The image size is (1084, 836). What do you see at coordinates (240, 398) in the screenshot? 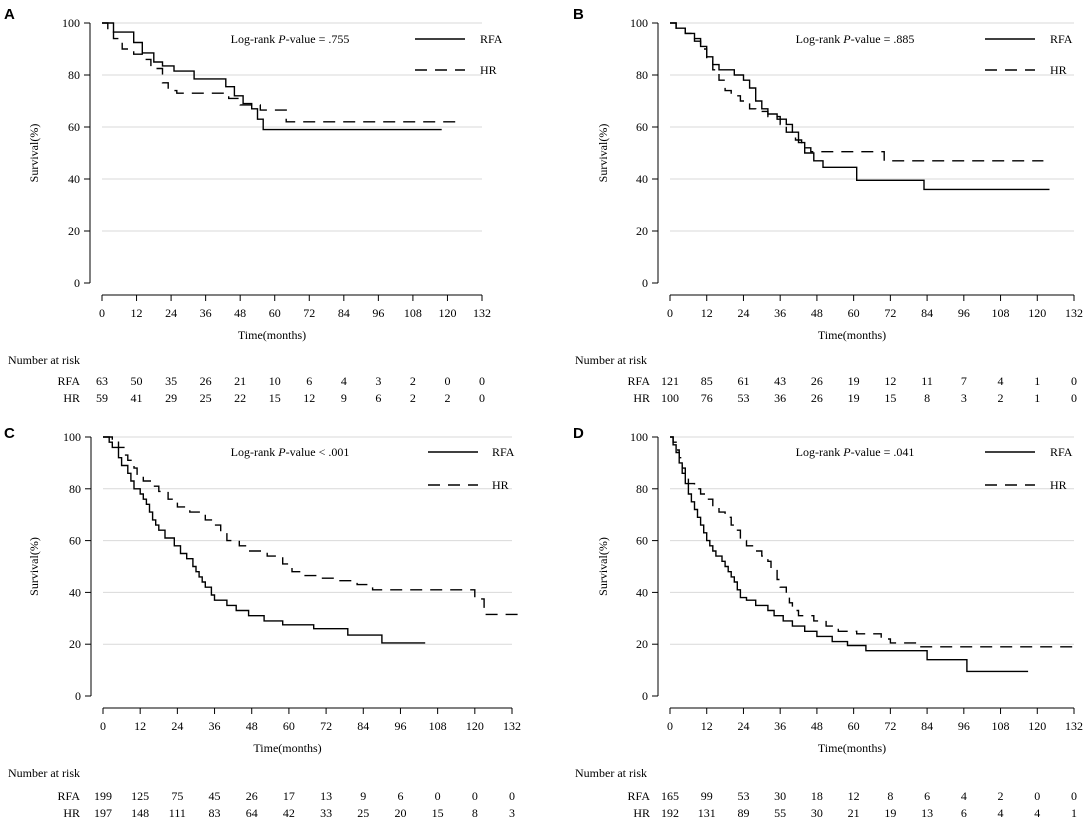
I see `risk-value: 22` at bounding box center [240, 398].